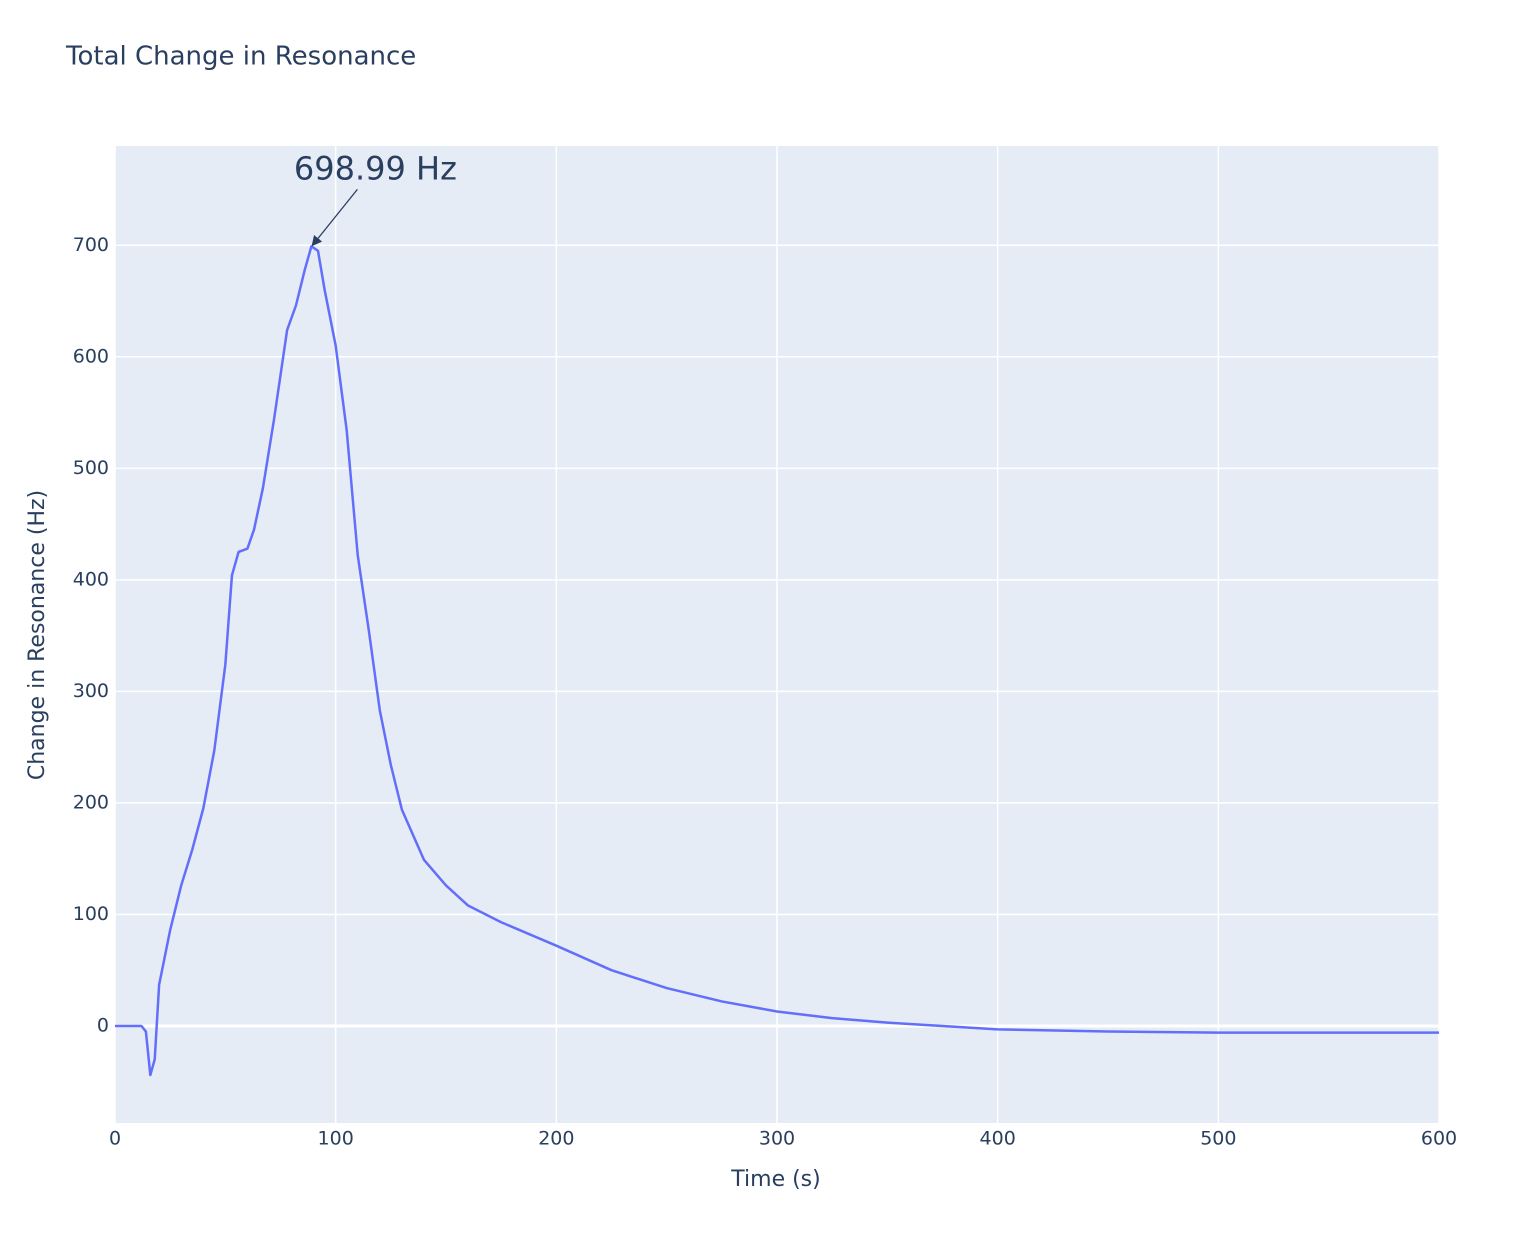 The image size is (1539, 1247). Describe the element at coordinates (103, 1025) in the screenshot. I see `y-tick-label: 0` at that location.